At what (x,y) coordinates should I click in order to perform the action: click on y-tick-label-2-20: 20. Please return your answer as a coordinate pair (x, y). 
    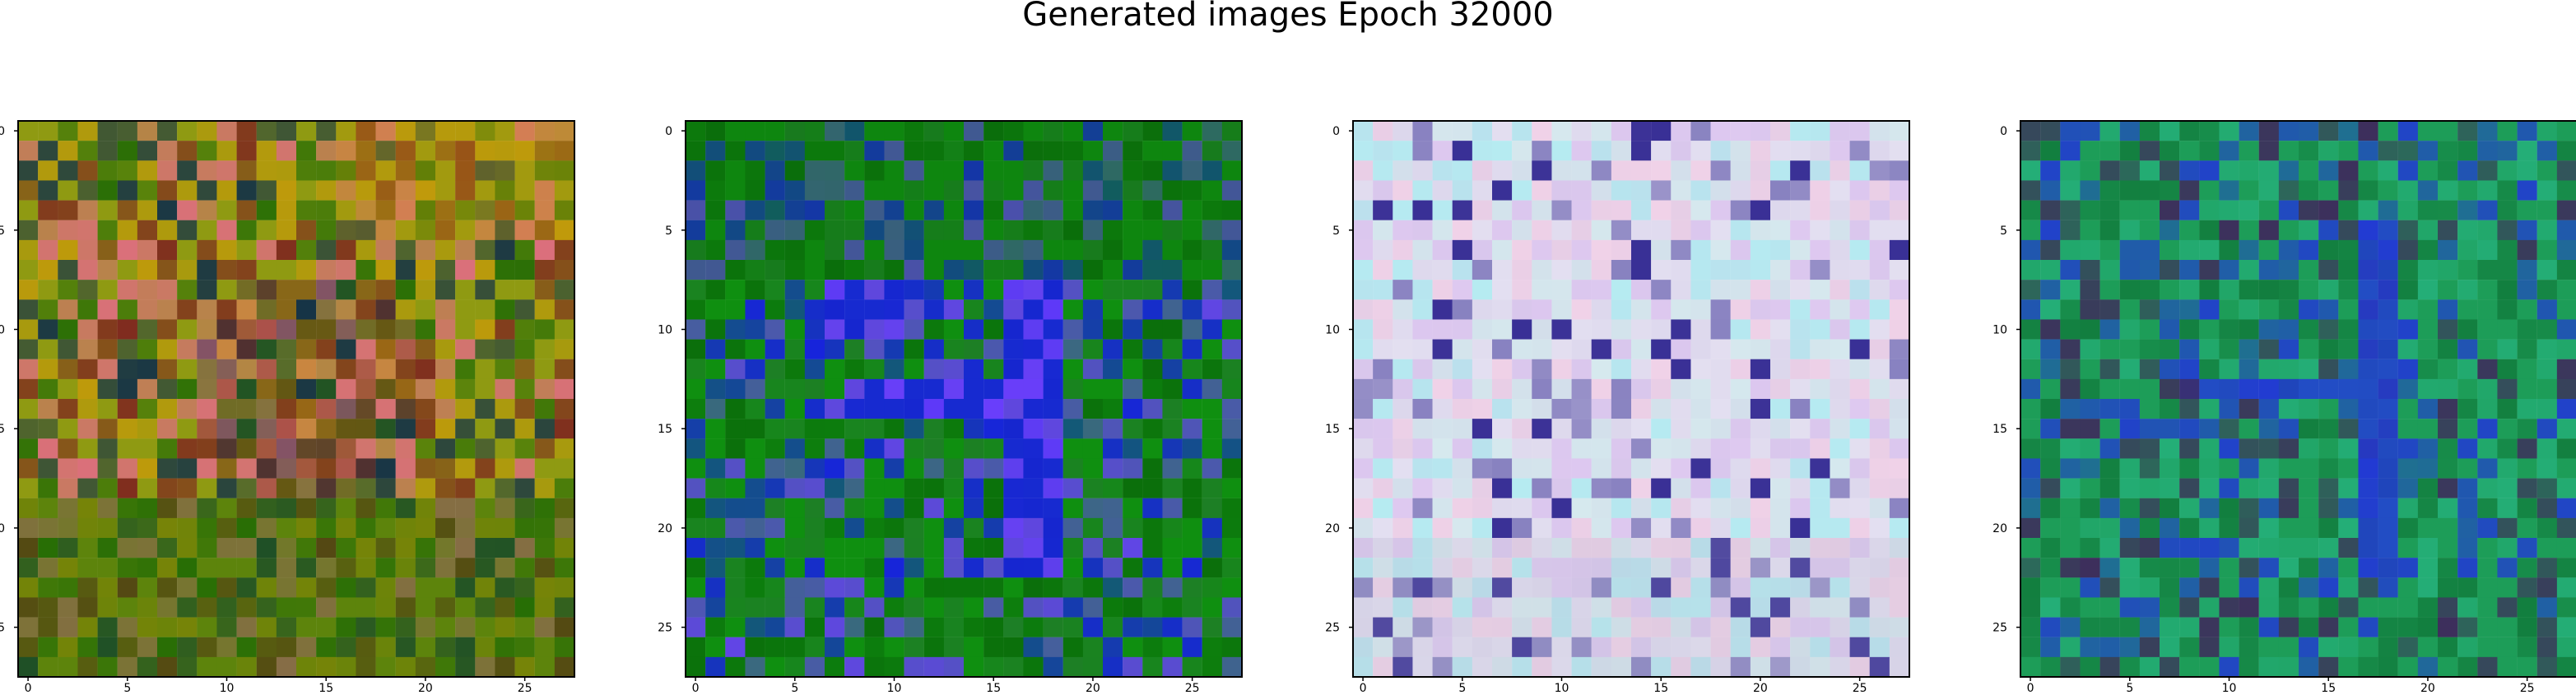
    Looking at the image, I should click on (665, 528).